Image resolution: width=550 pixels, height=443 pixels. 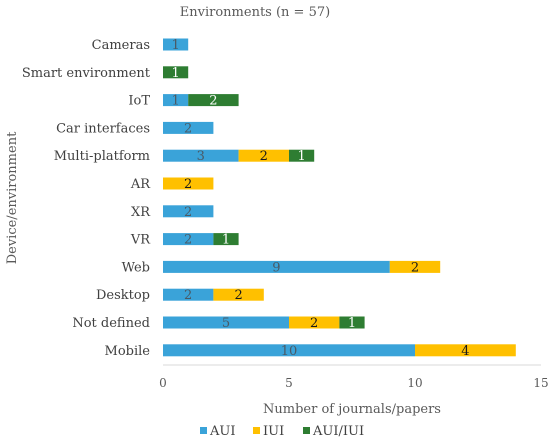 I want to click on legend: AUI IUI AUI/IUI, so click(x=282, y=431).